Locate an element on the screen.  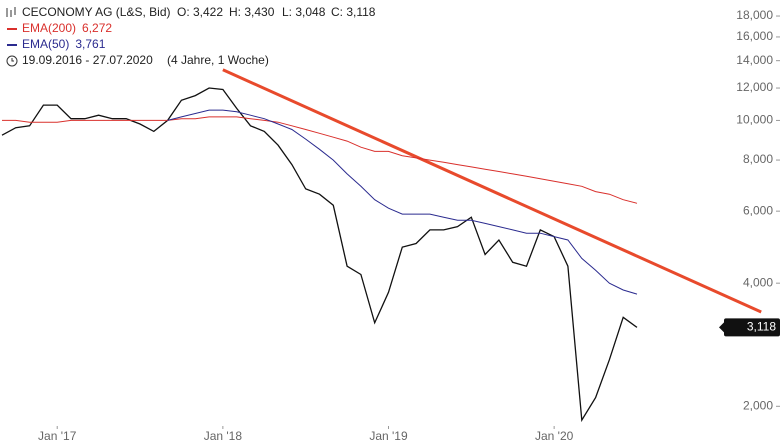
chart-title: CECONOMY AG (L&S, Bid) is located at coordinates (96, 12).